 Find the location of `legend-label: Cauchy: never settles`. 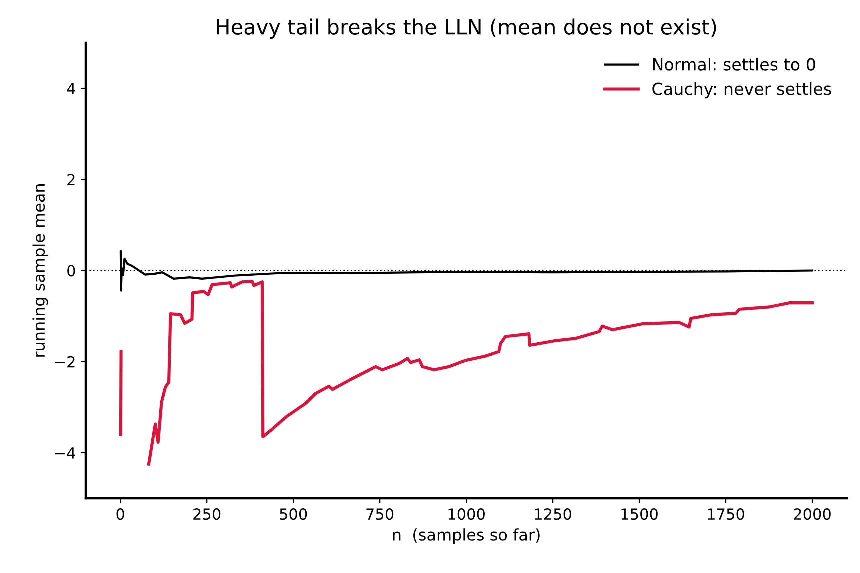

legend-label: Cauchy: never settles is located at coordinates (742, 90).